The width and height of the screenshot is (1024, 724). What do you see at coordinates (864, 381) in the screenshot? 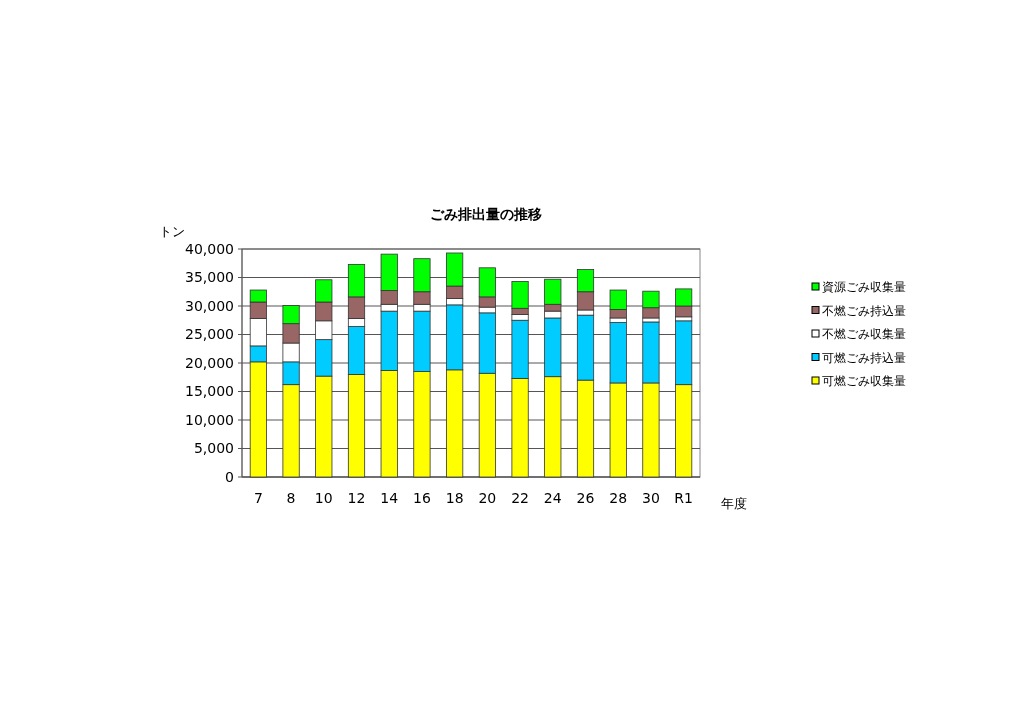
I see `legend-label: 可燃ごみ収集量` at bounding box center [864, 381].